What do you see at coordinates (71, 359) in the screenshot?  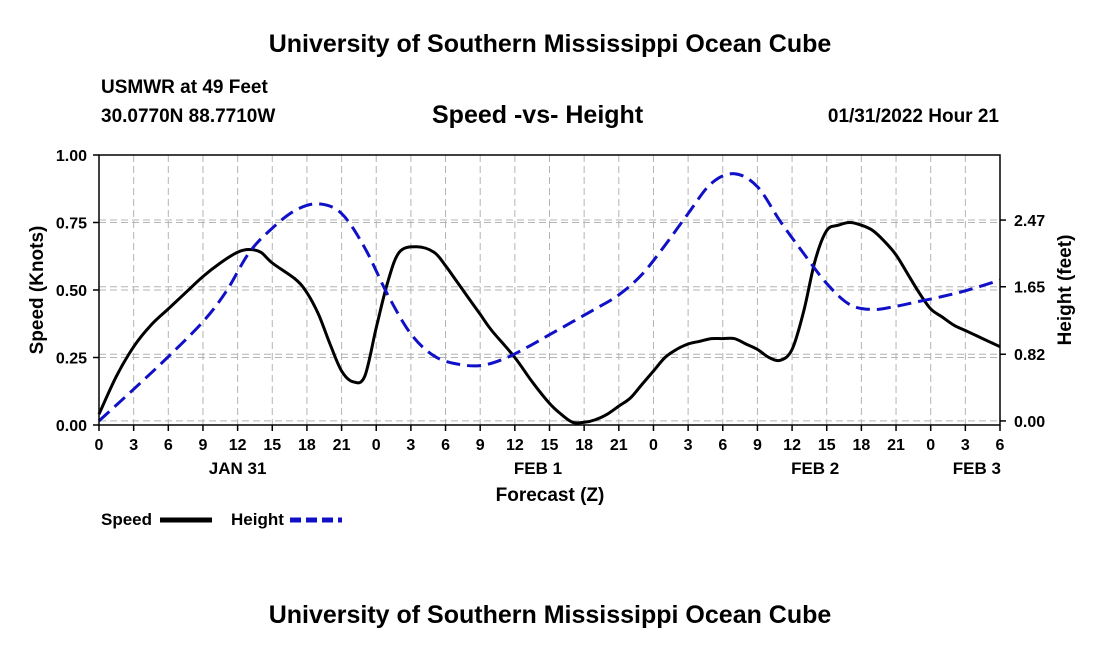 I see `y-tick-label-left: 0.25` at bounding box center [71, 359].